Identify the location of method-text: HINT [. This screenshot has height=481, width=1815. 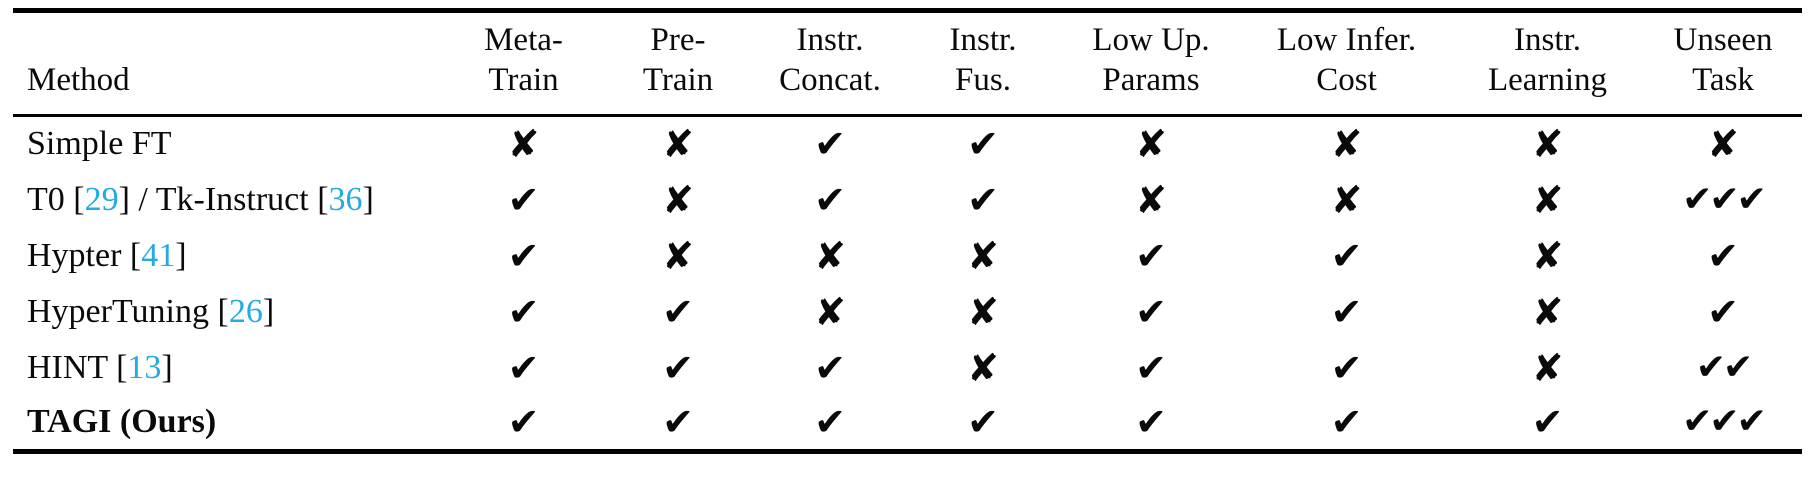
(77, 367).